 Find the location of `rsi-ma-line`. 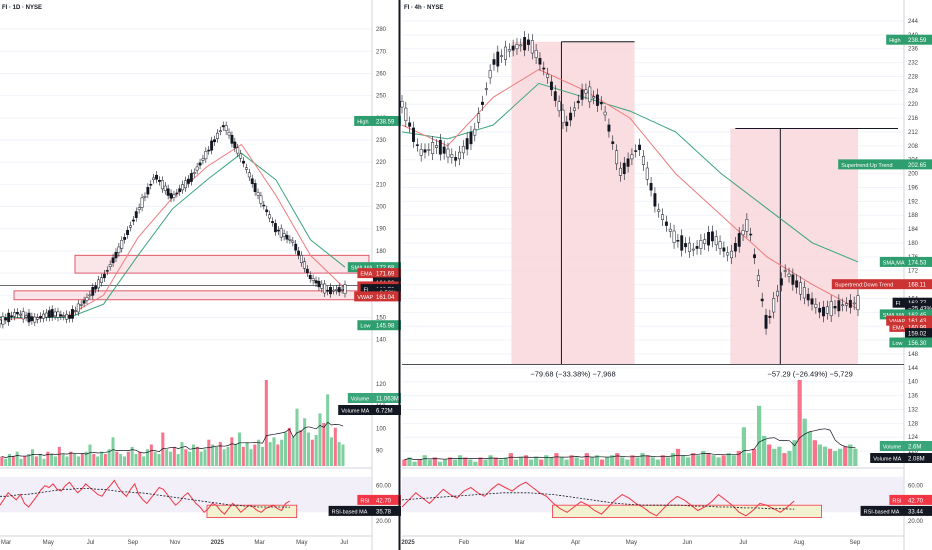

rsi-ma-line is located at coordinates (145, 497).